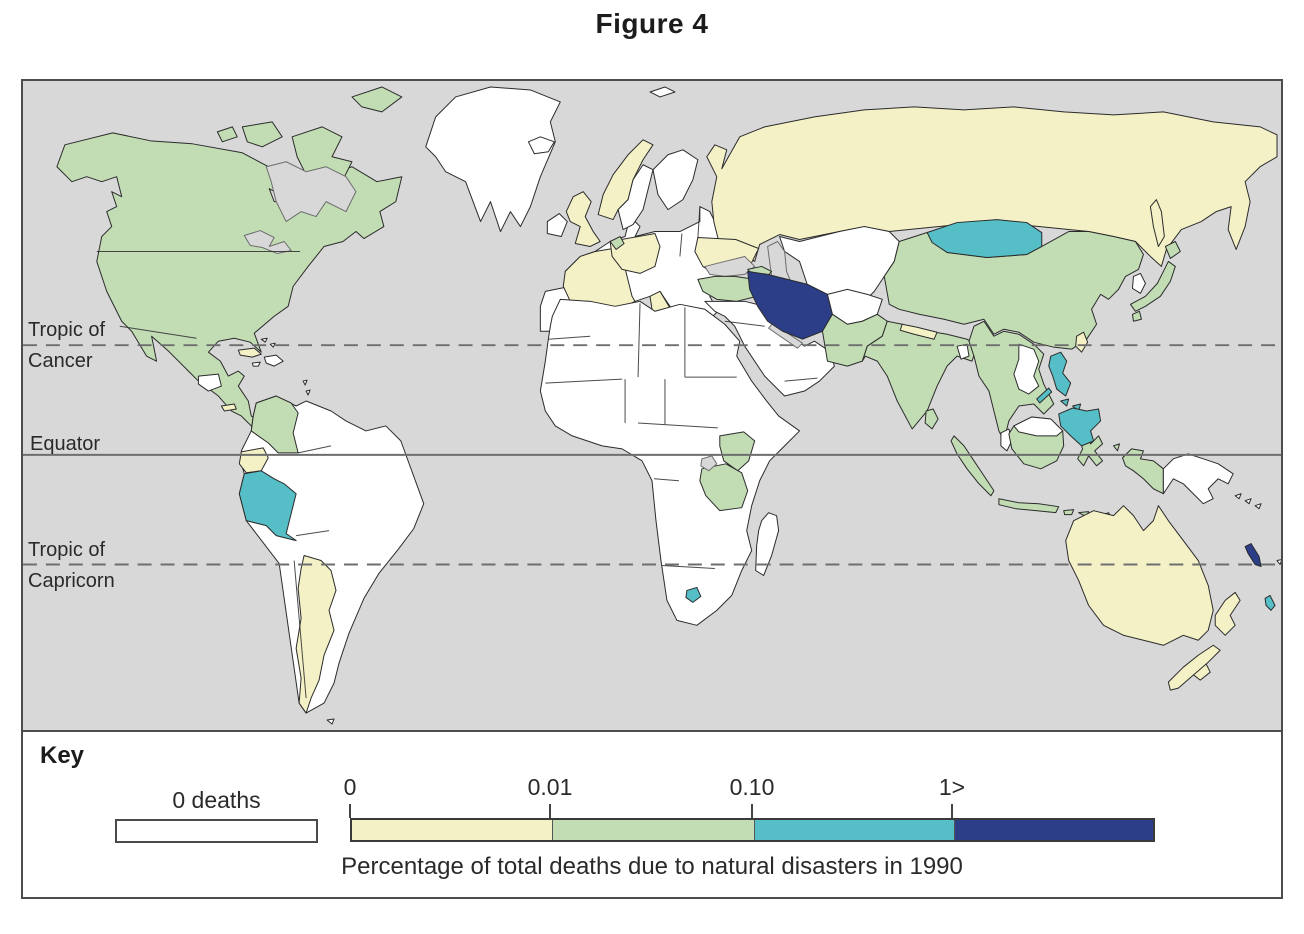 The width and height of the screenshot is (1304, 934). What do you see at coordinates (1138, 283) in the screenshot?
I see `region-korea` at bounding box center [1138, 283].